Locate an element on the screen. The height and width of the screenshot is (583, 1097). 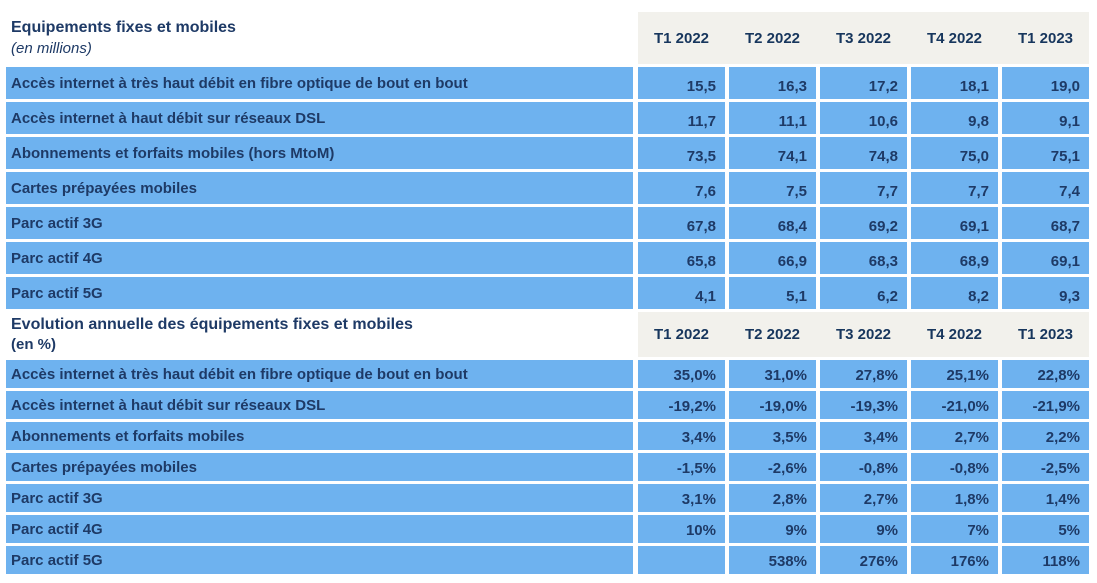
table-row: Parc actif 3G 67,8 68,4 69,2 69,1 68,7 is located at coordinates (551, 223).